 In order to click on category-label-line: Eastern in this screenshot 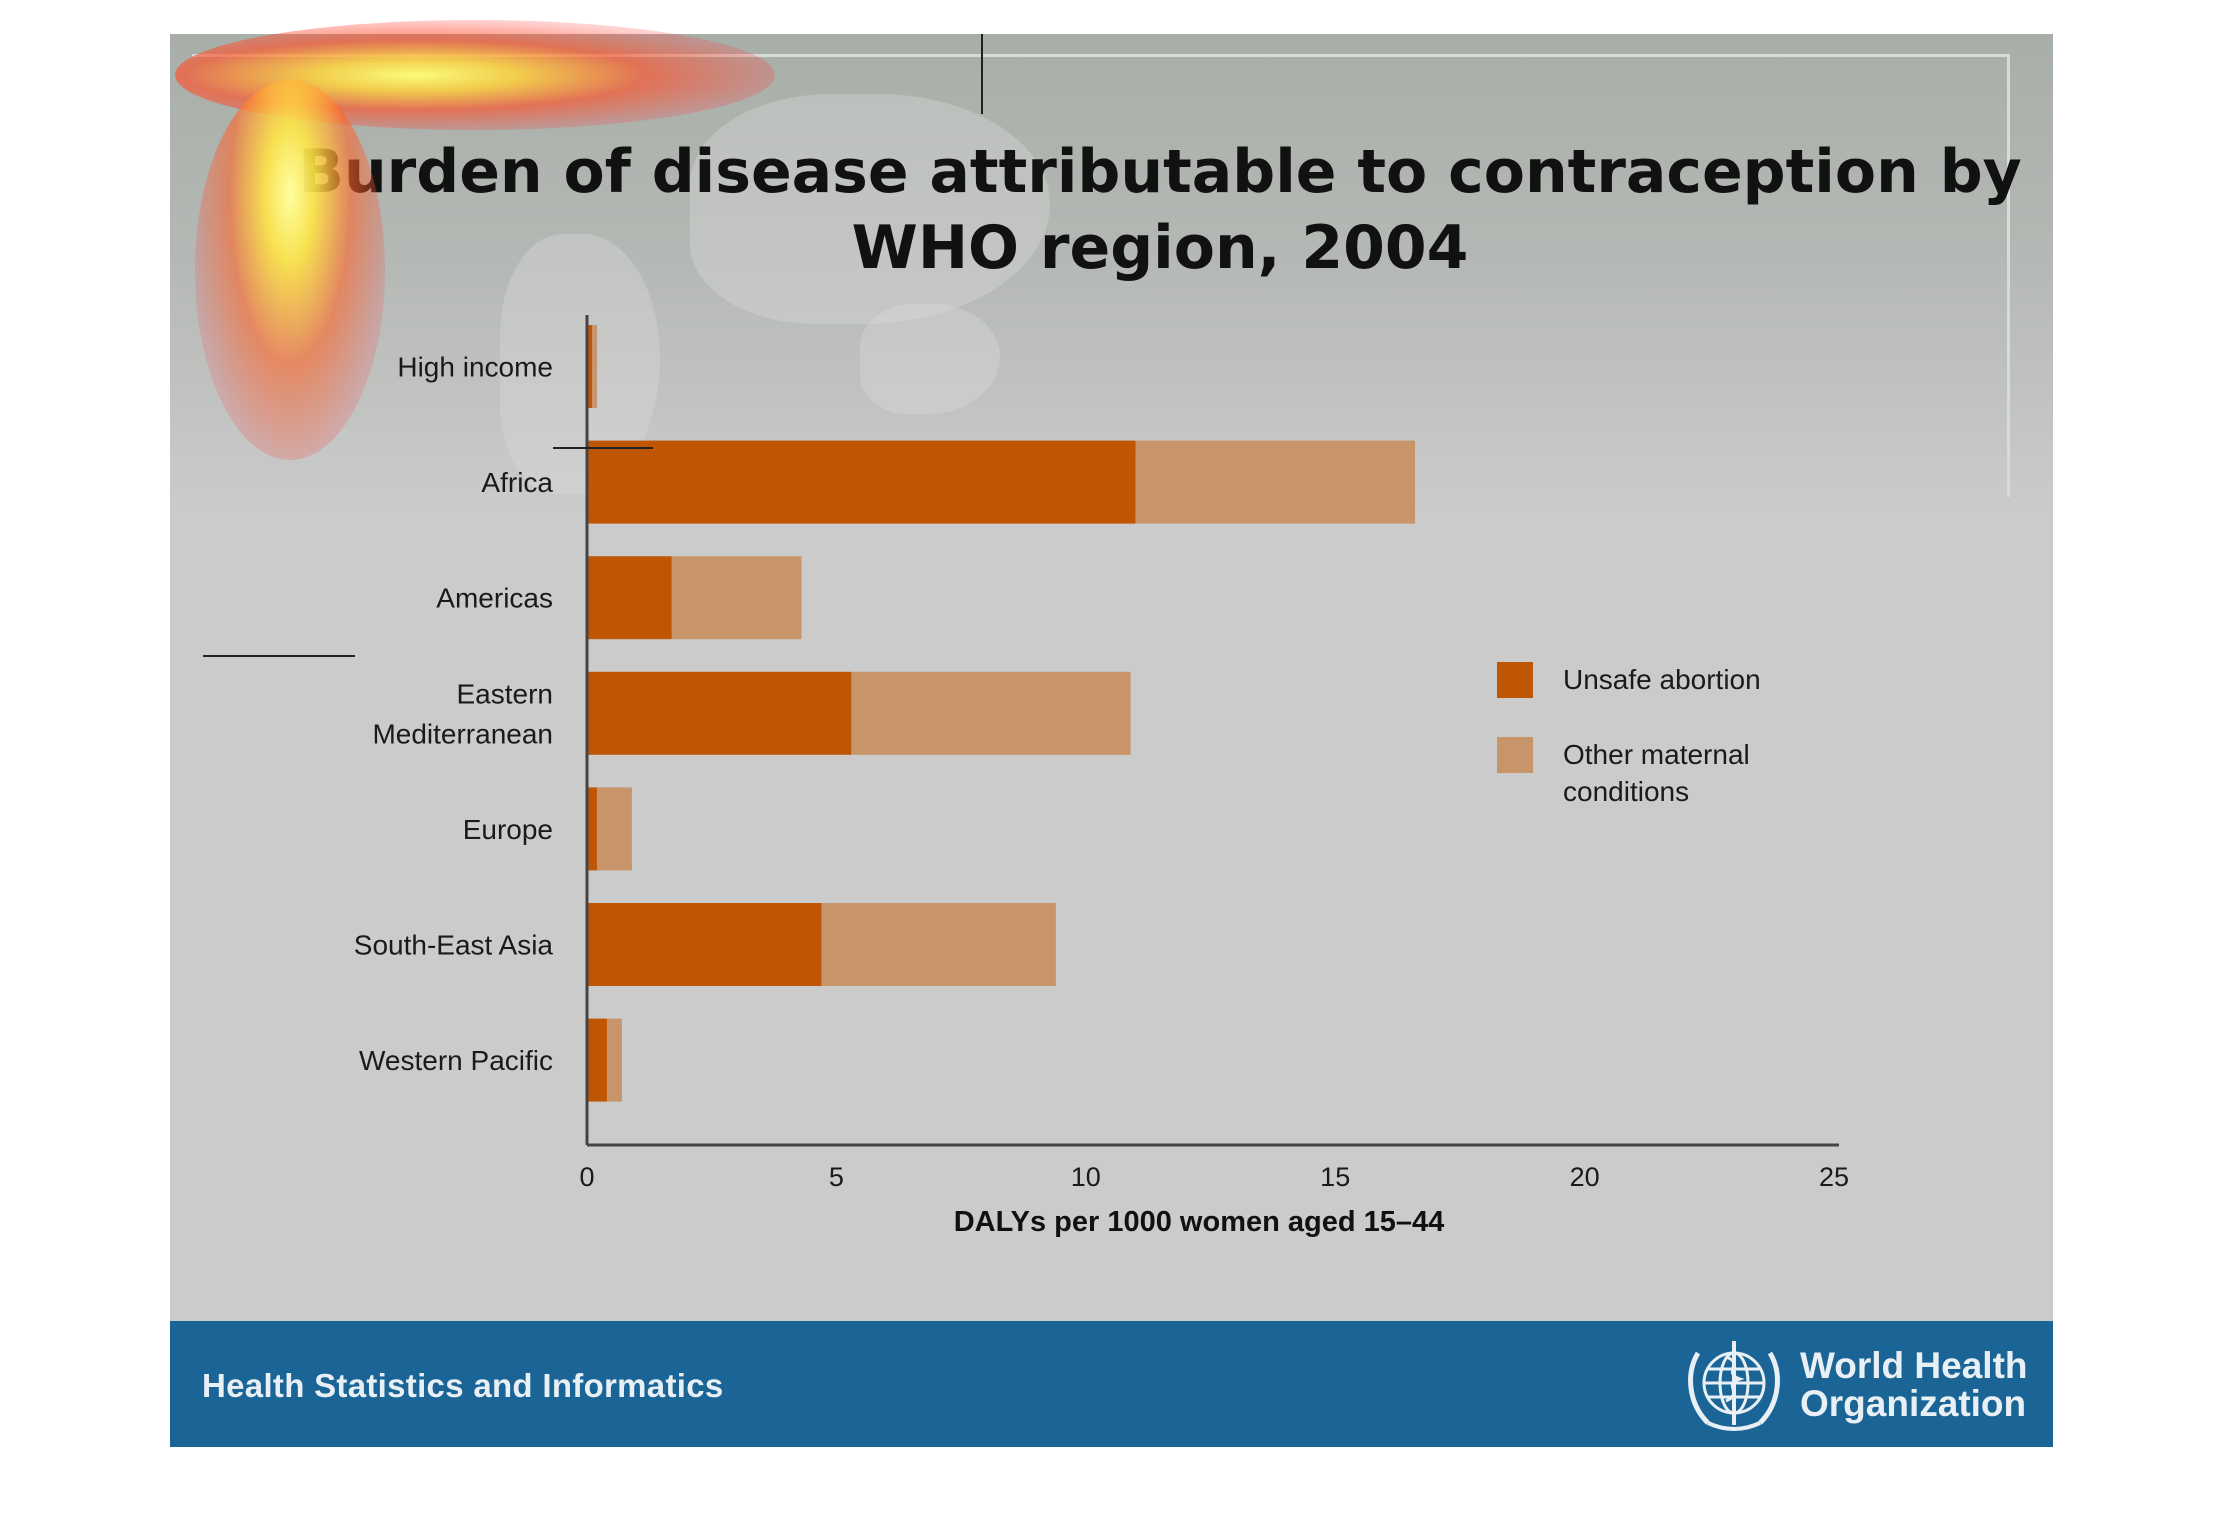, I will do `click(505, 693)`.